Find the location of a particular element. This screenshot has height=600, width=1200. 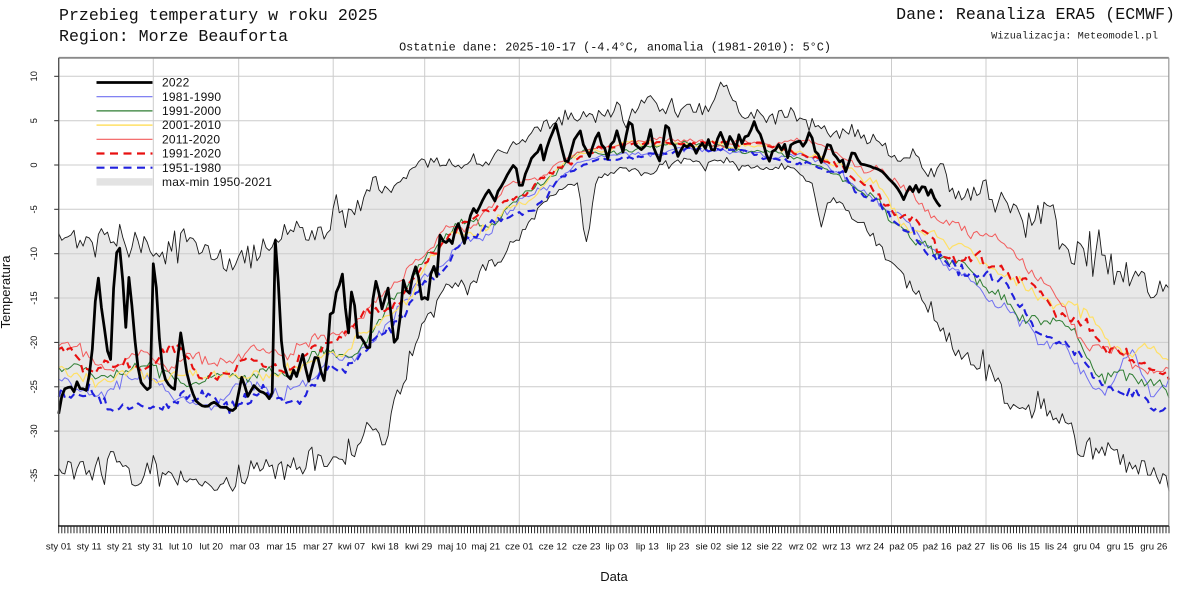

svg-text: lut 10 is located at coordinates (180, 547).